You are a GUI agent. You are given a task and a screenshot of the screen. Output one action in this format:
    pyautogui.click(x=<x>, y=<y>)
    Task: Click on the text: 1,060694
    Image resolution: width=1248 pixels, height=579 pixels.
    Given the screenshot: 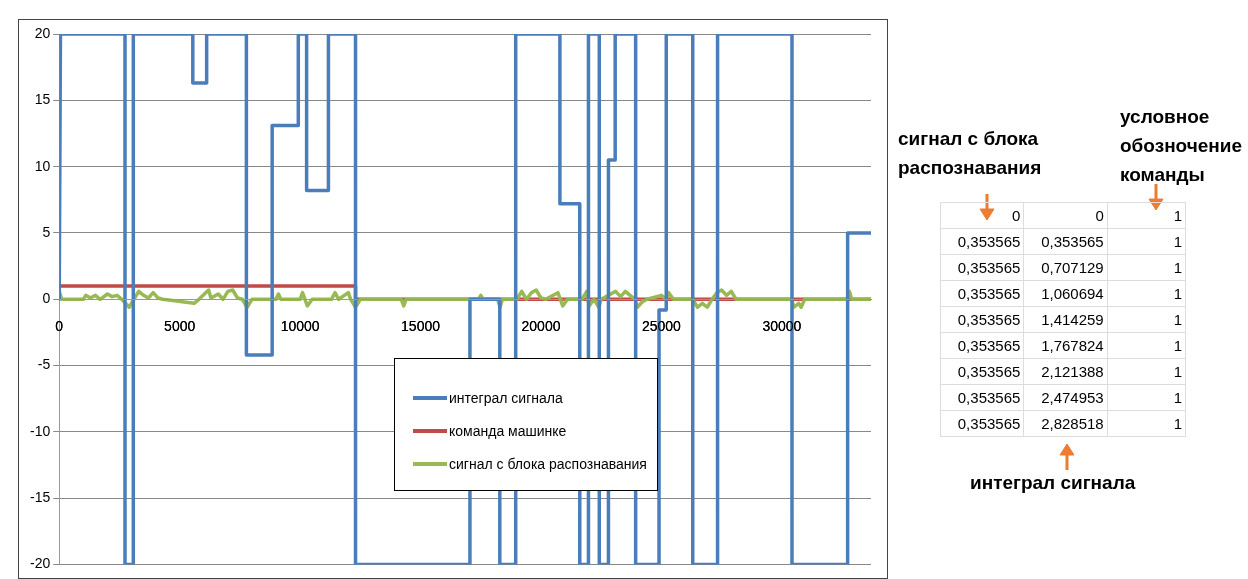 What is the action you would take?
    pyautogui.click(x=1072, y=293)
    